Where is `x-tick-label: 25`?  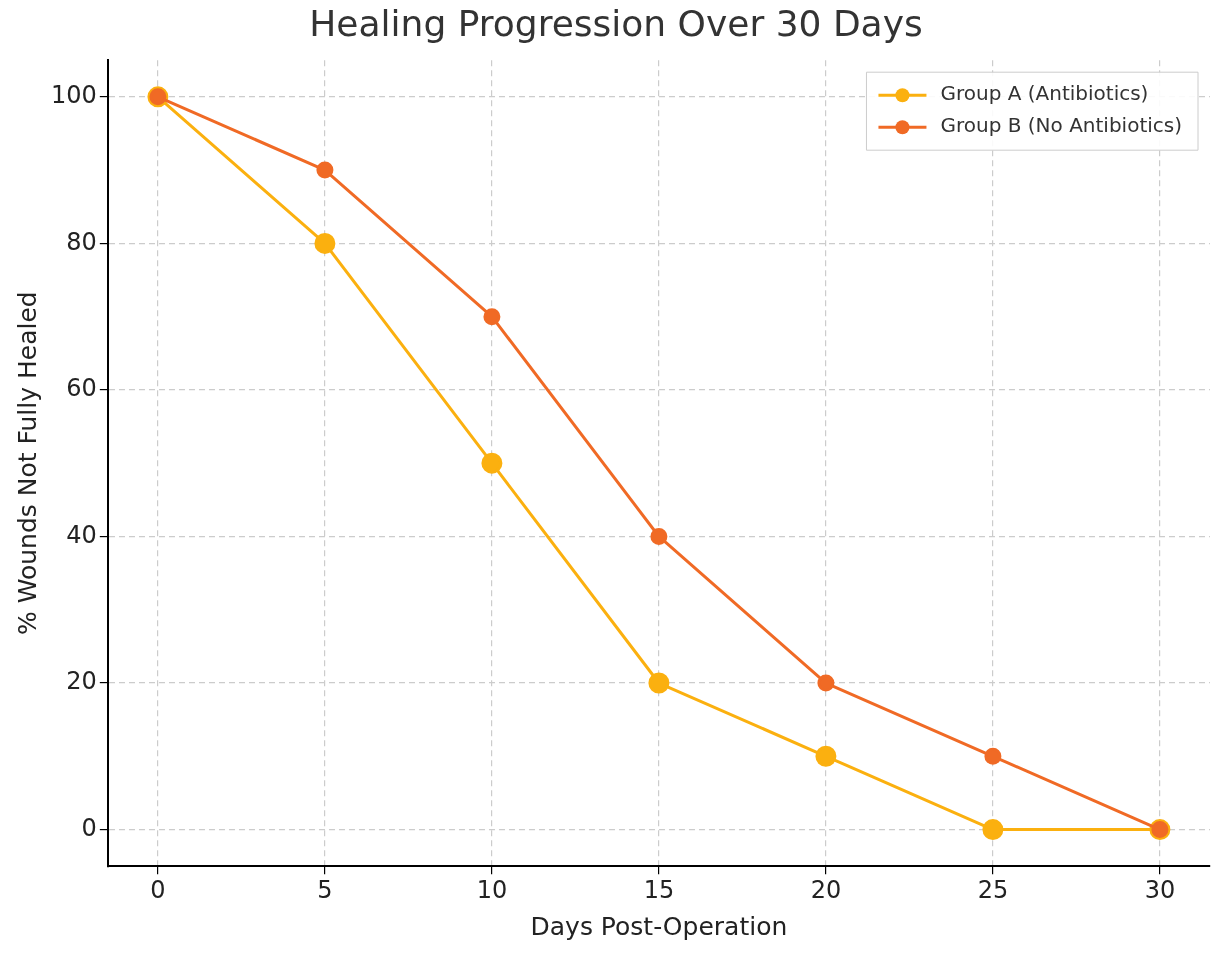 x-tick-label: 25 is located at coordinates (993, 889).